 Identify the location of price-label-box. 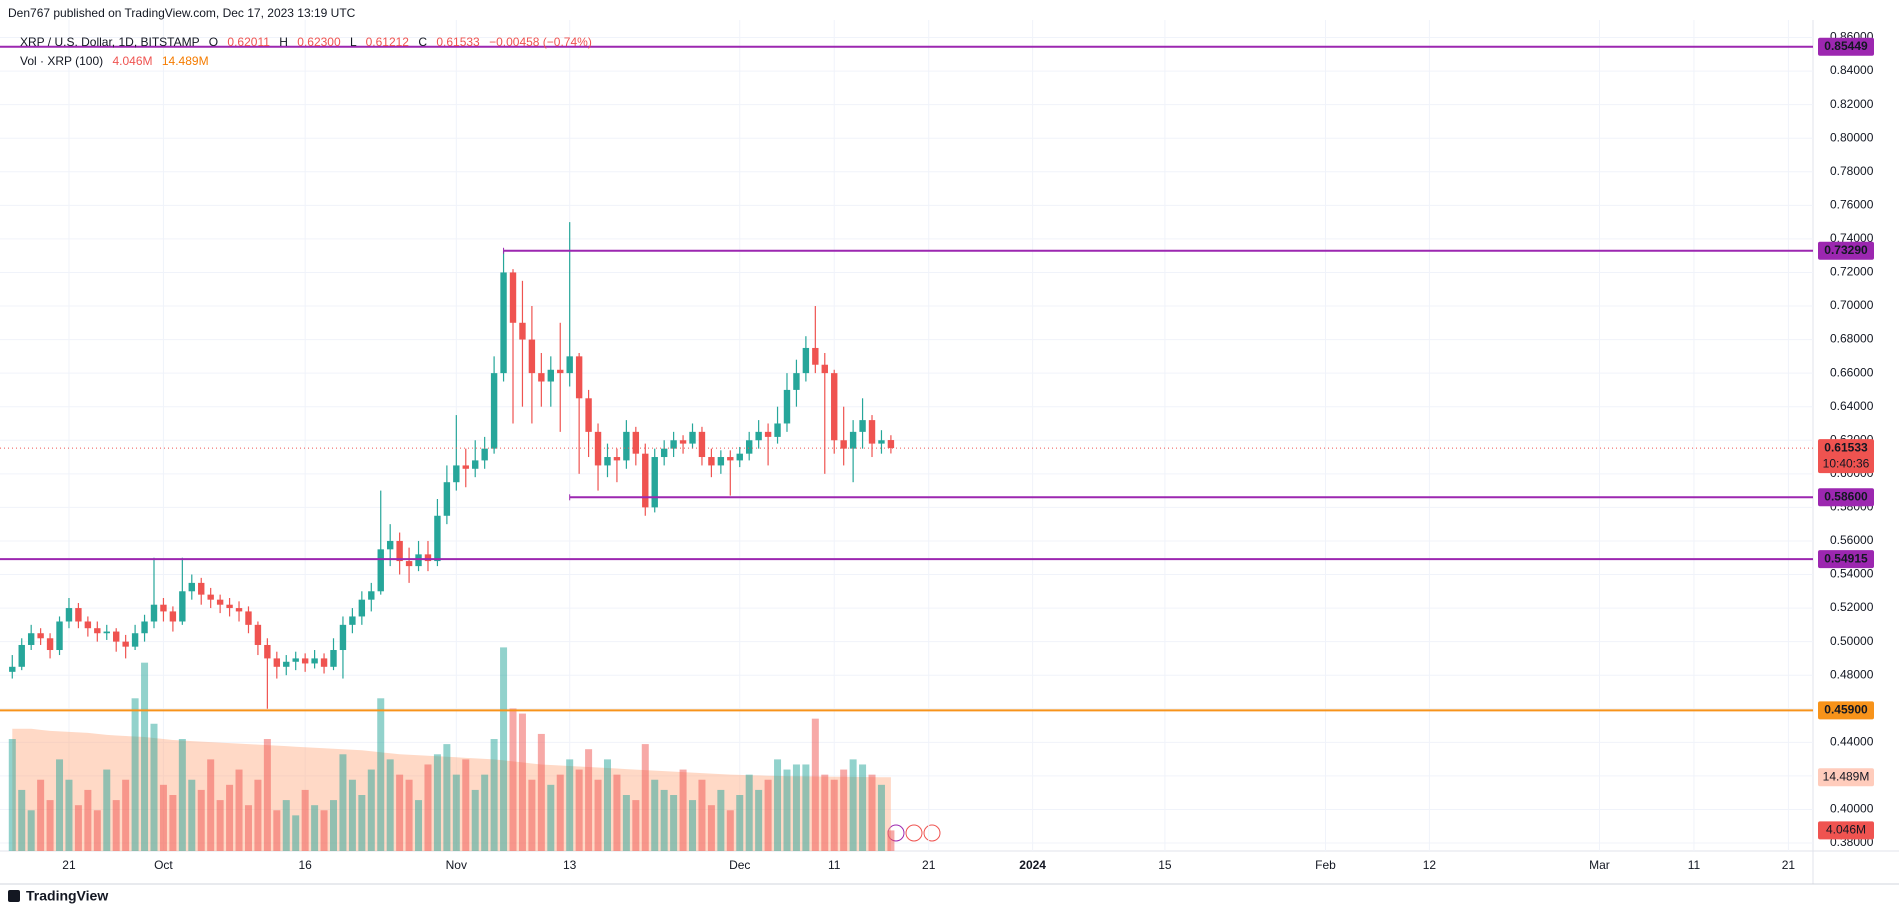
(1846, 456).